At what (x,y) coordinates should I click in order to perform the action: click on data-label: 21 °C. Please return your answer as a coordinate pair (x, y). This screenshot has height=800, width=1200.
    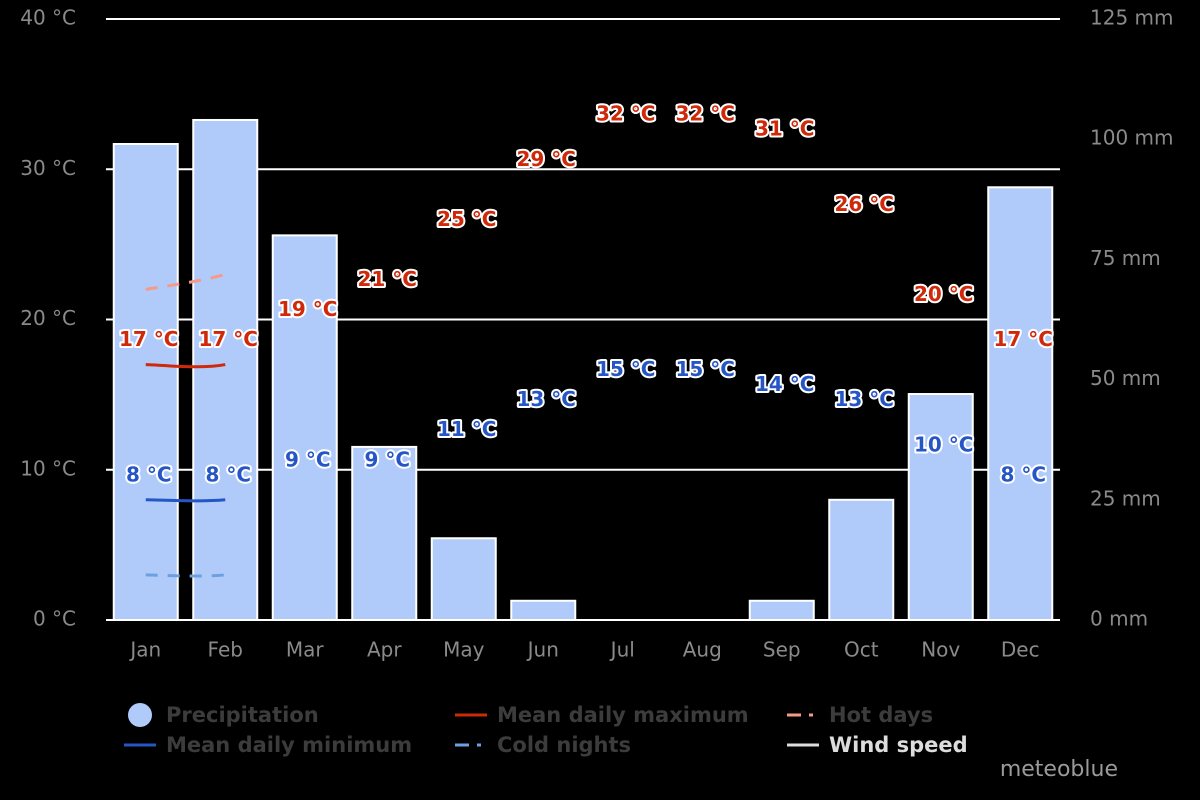
    Looking at the image, I should click on (387, 279).